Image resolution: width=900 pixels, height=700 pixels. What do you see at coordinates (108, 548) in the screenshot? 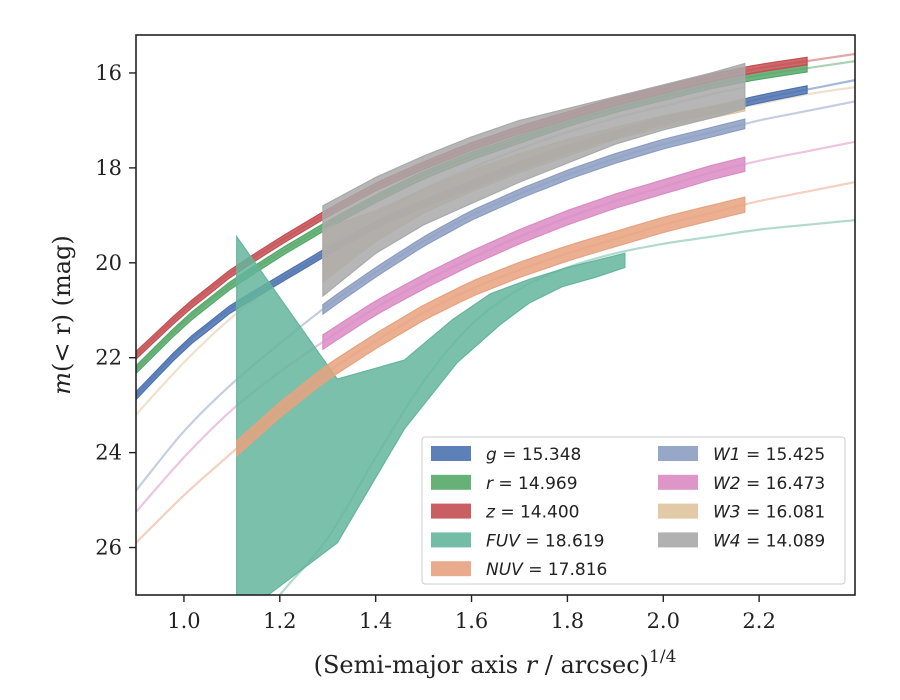
I see `y-tick-label: 26` at bounding box center [108, 548].